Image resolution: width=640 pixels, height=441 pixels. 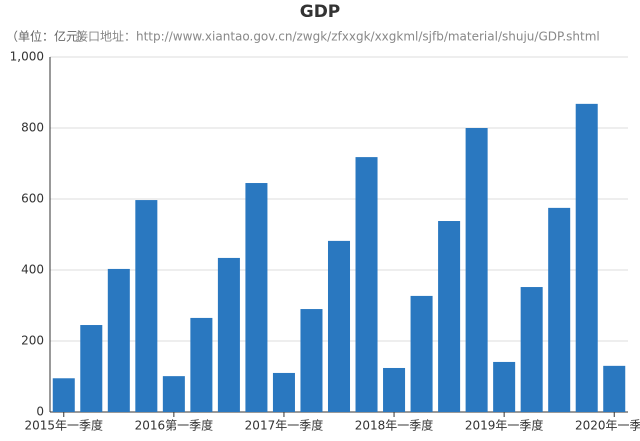 What do you see at coordinates (284, 425) in the screenshot?
I see `x-tick-label: 2017年一季度` at bounding box center [284, 425].